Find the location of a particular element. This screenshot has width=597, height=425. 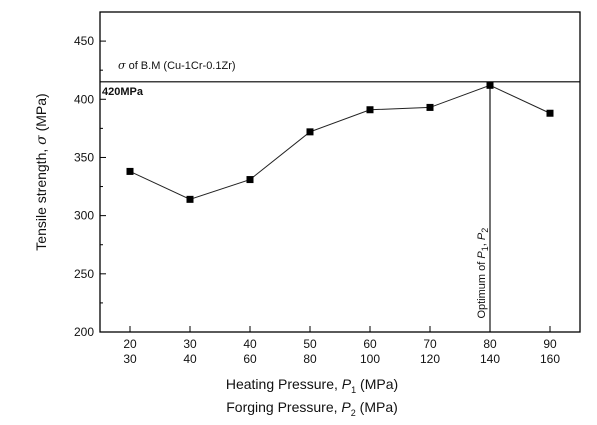

y-axis-unit: (MPa) is located at coordinates (41, 114).